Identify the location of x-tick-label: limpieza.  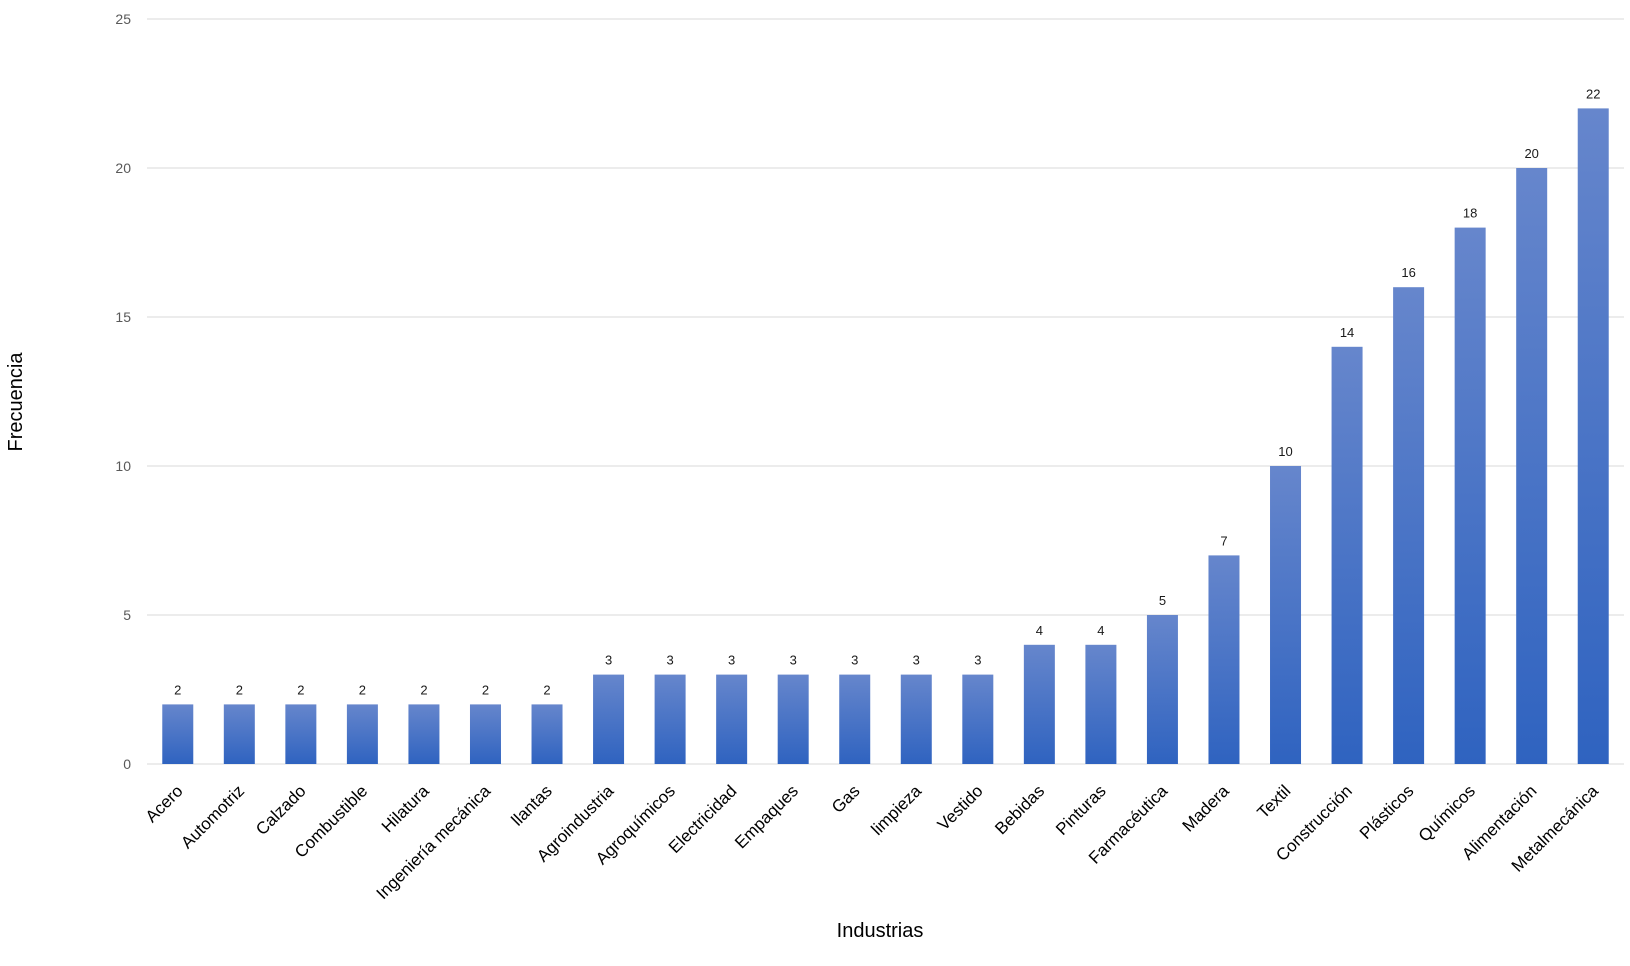
(897, 810).